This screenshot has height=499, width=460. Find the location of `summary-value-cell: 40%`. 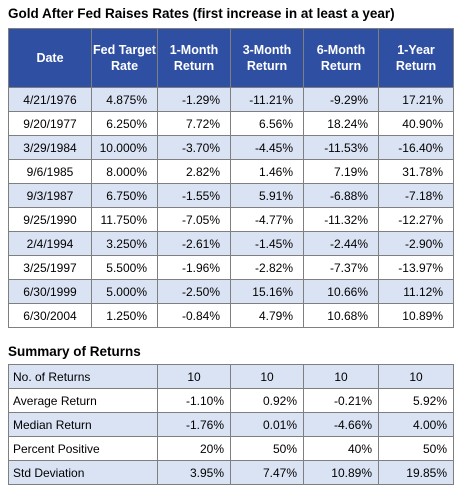

summary-value-cell: 40% is located at coordinates (341, 448).